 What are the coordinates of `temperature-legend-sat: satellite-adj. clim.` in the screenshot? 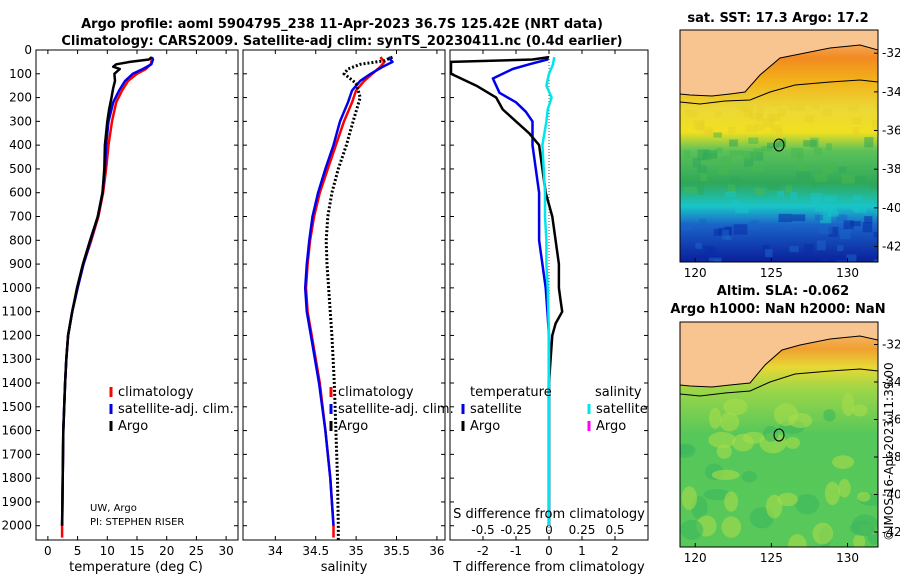 It's located at (176, 409).